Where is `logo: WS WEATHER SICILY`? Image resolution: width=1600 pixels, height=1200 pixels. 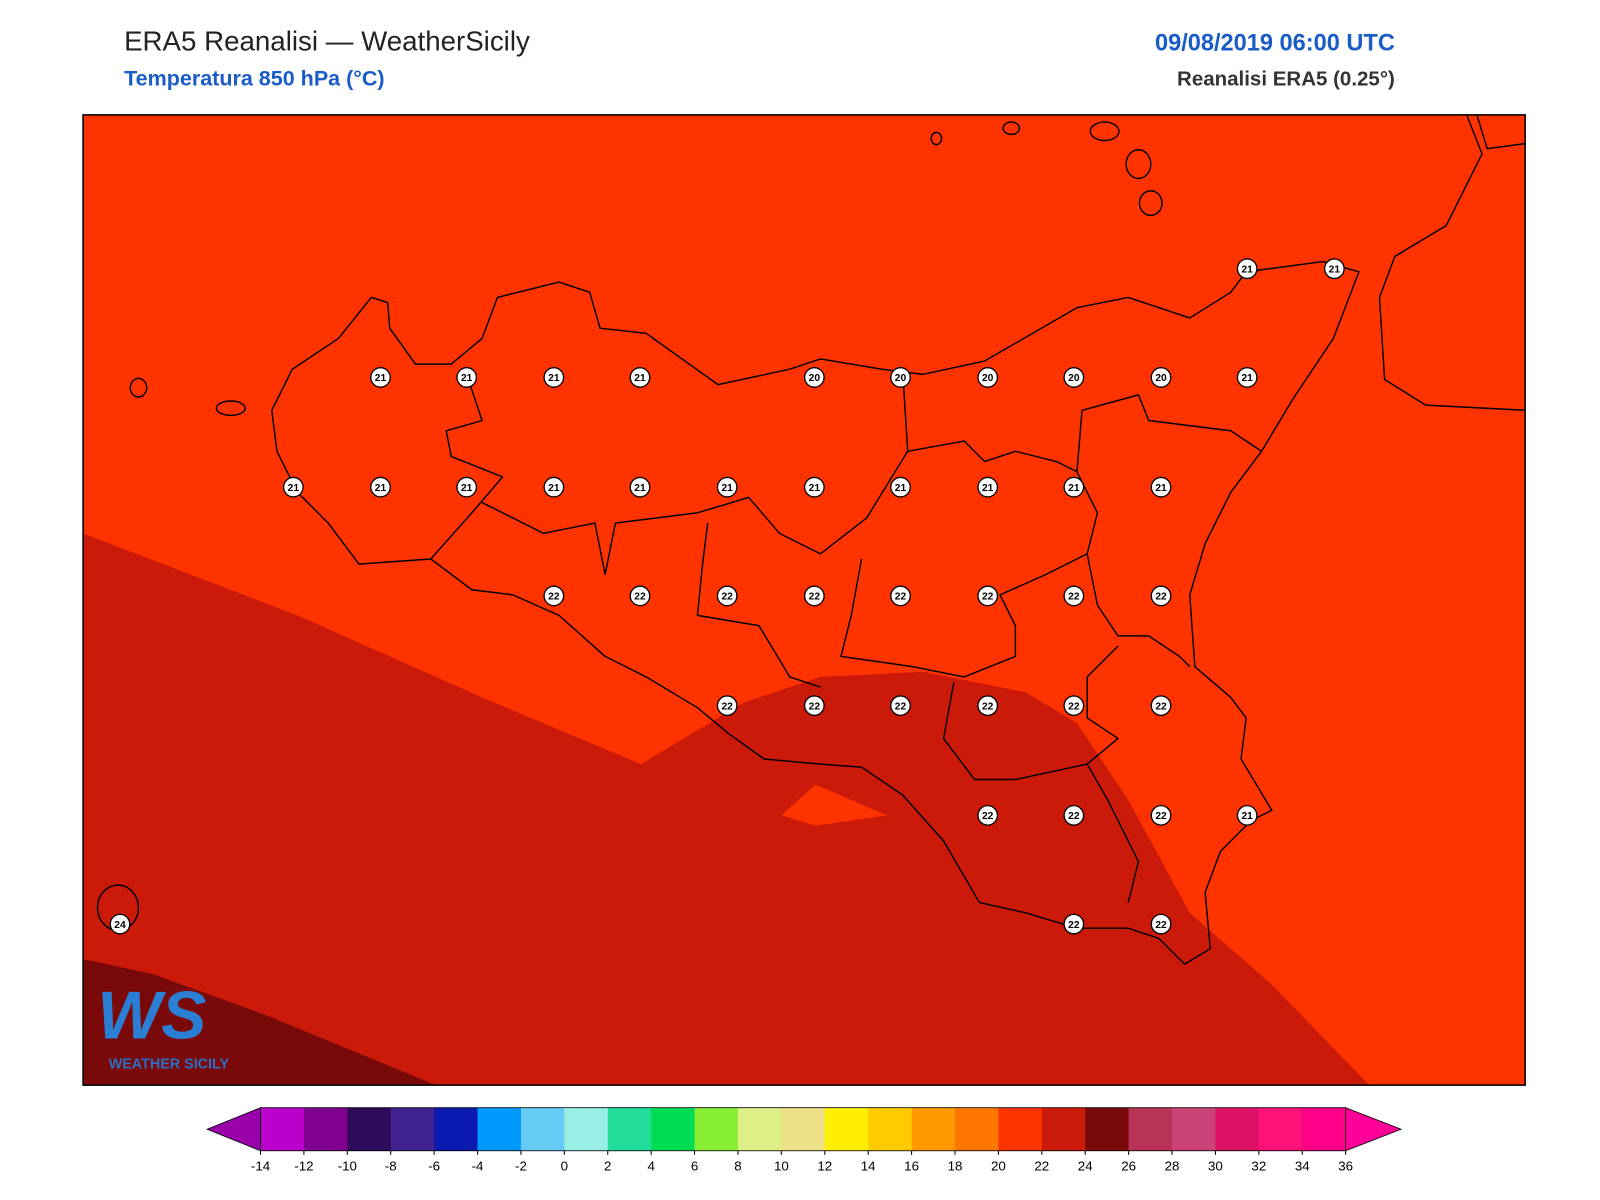 logo: WS WEATHER SICILY is located at coordinates (163, 1025).